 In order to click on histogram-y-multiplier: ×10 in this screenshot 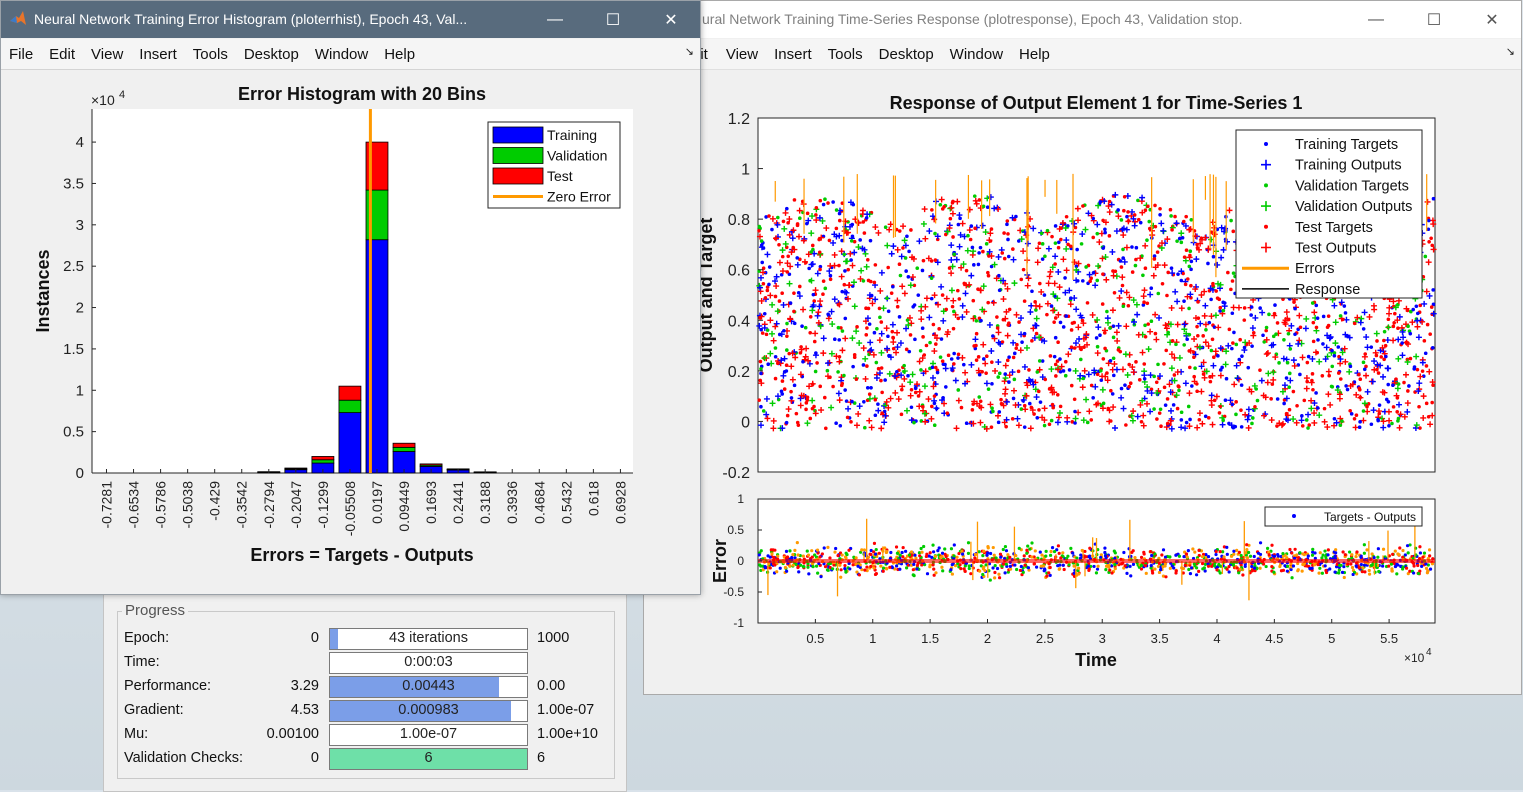, I will do `click(103, 100)`.